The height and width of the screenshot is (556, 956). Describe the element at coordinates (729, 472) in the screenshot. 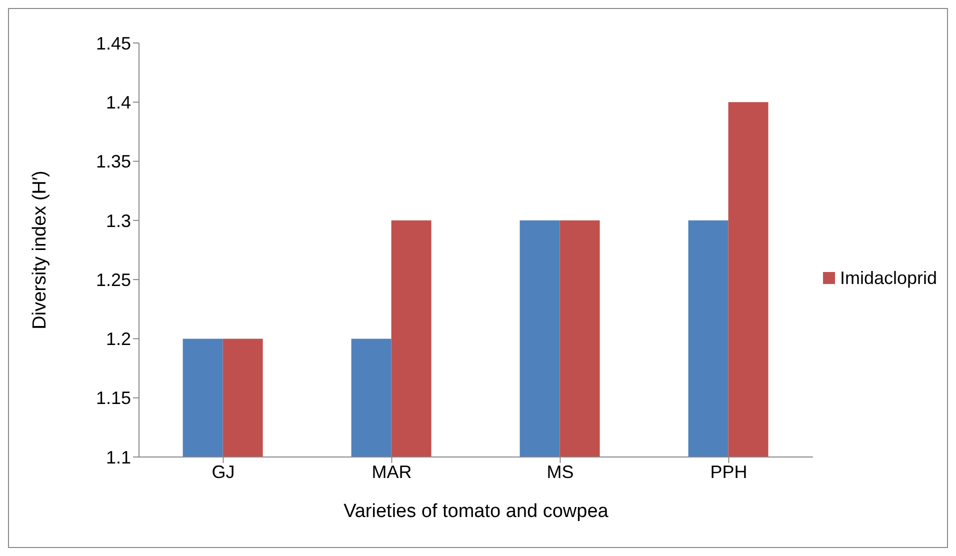

I see `x-tick-label: PPH` at that location.